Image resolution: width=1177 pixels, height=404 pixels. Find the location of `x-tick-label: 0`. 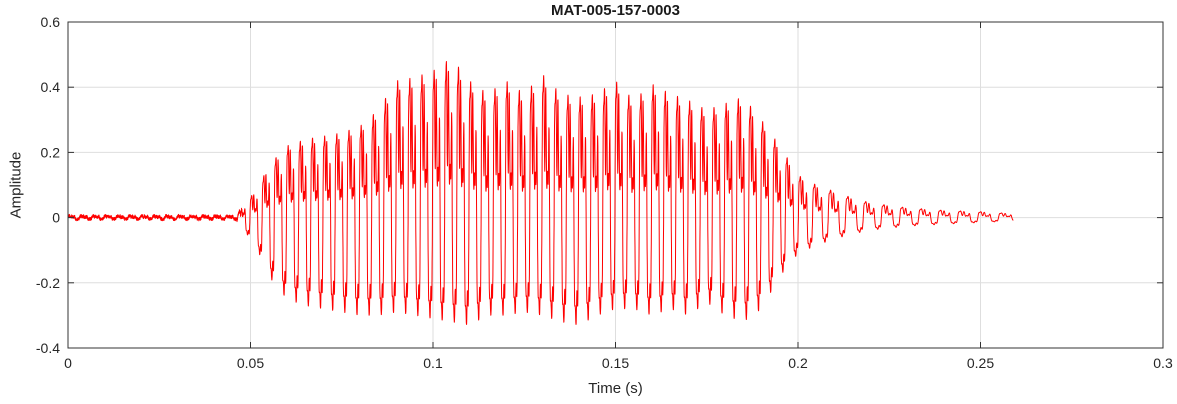

x-tick-label: 0 is located at coordinates (68, 363).